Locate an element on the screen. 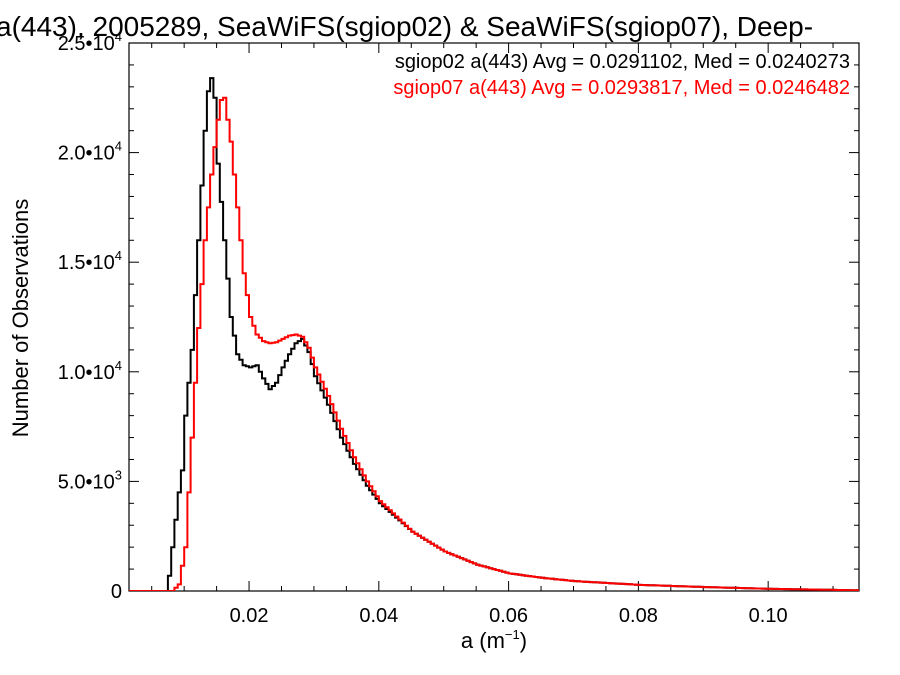  y-tick-mantissa: 2.5•10 is located at coordinates (86, 44).